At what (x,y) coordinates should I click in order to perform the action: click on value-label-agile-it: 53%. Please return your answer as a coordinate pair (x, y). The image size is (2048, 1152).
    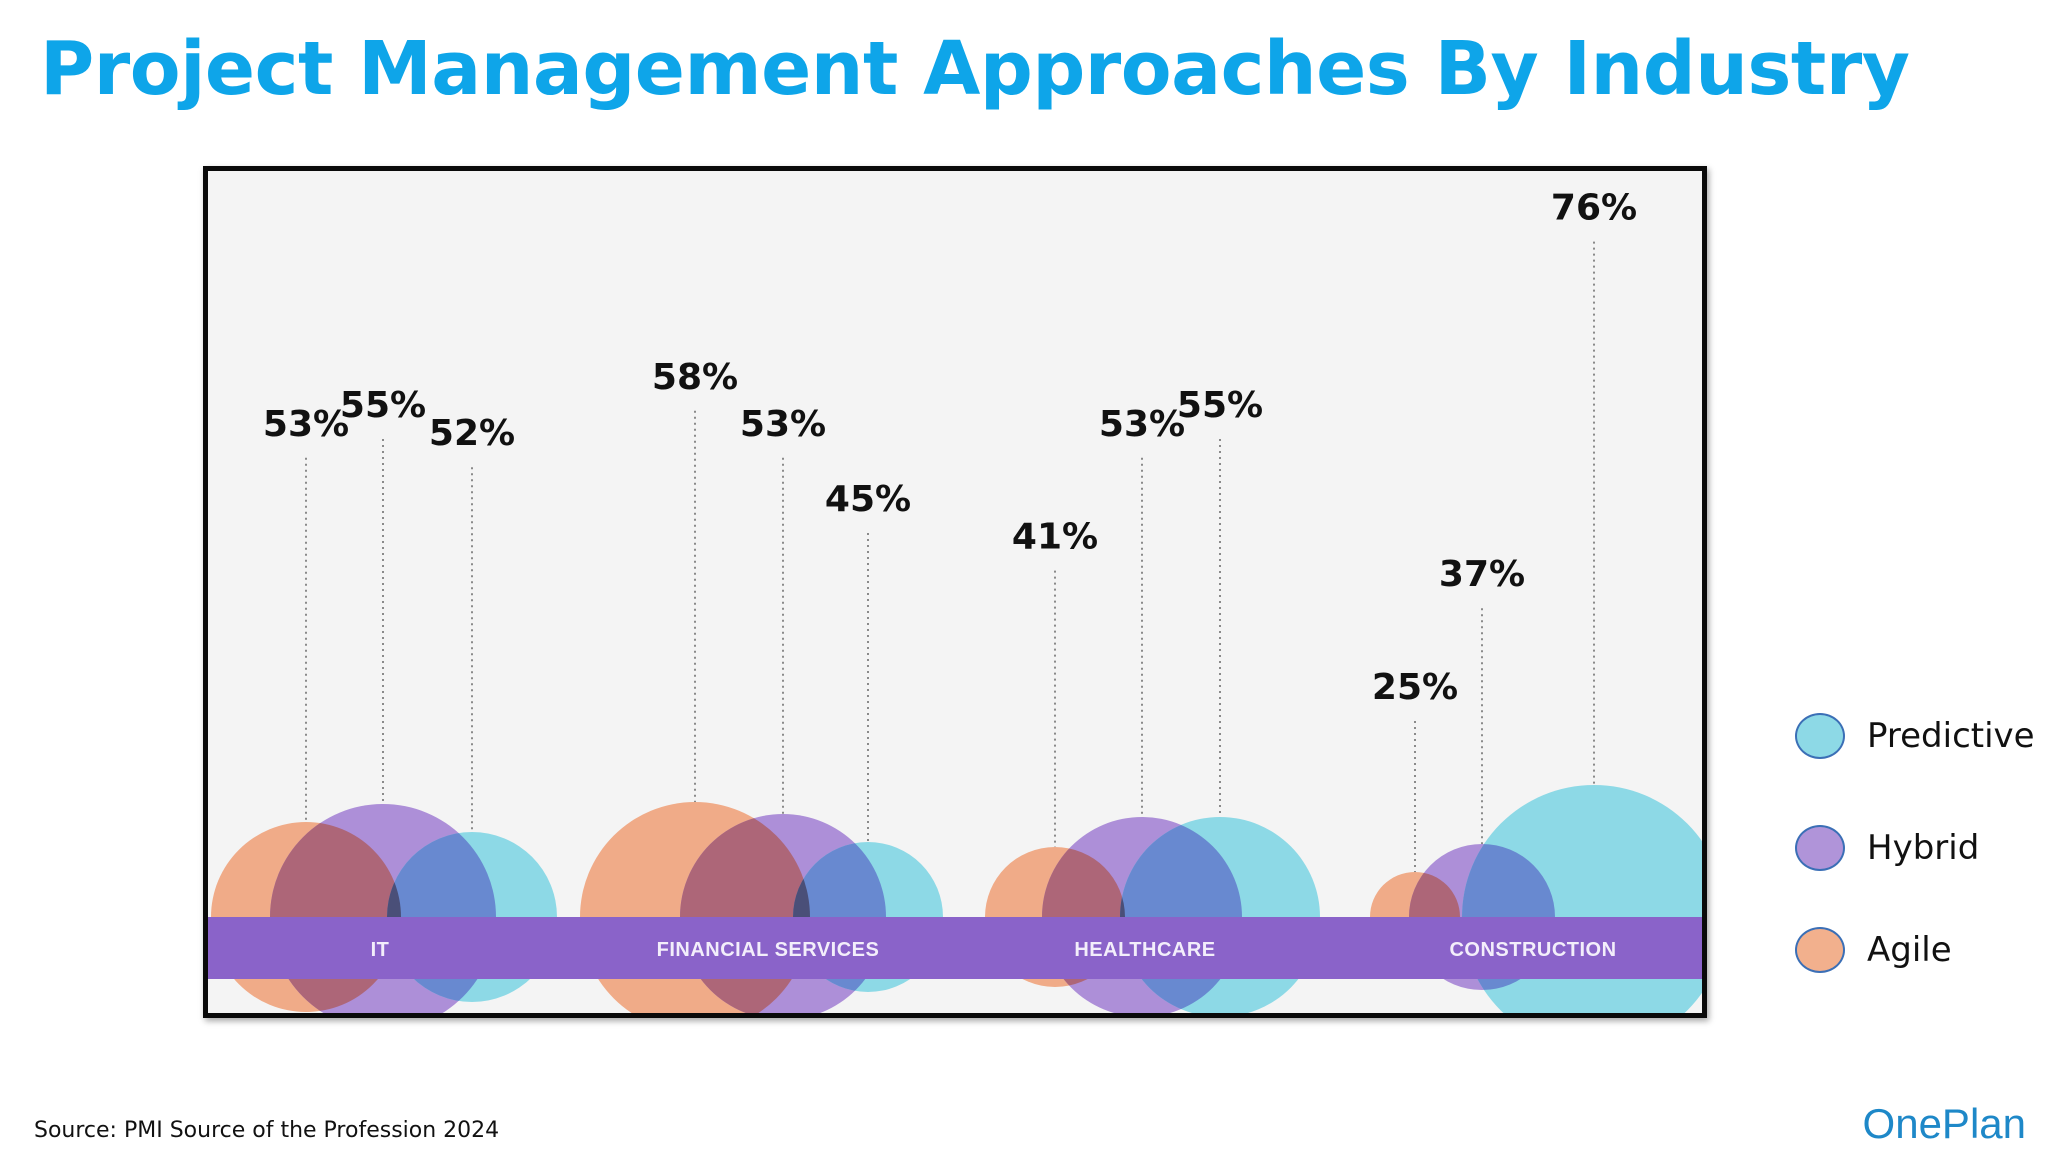
    Looking at the image, I should click on (306, 424).